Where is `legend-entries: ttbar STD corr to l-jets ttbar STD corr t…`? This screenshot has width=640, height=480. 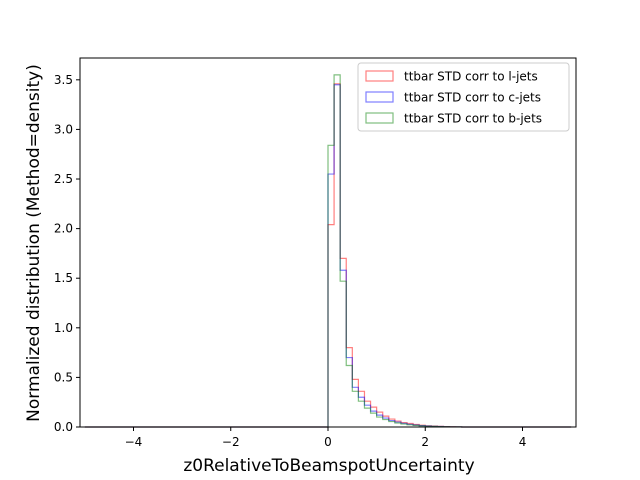
legend-entries: ttbar STD corr to l-jets ttbar STD corr t… is located at coordinates (453, 98).